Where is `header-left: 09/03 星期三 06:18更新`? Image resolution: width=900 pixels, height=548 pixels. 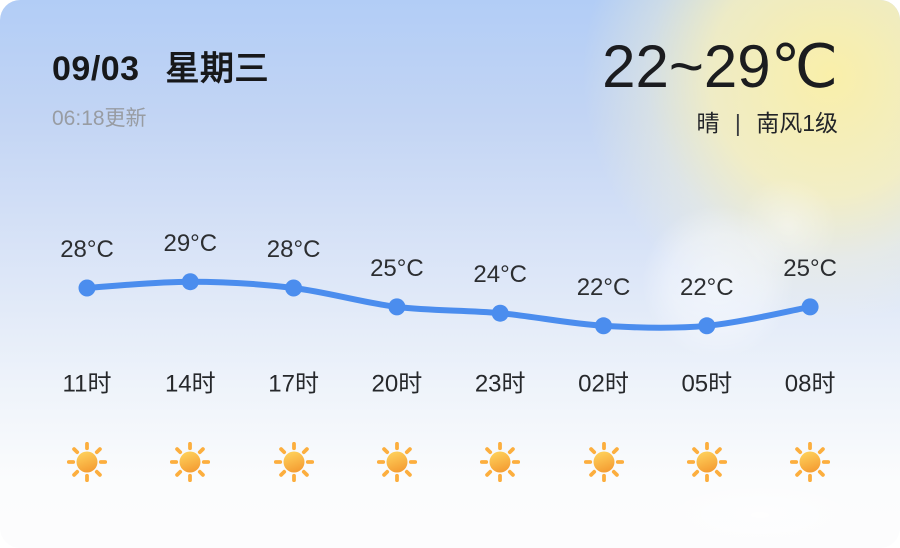
header-left: 09/03 星期三 06:18更新 is located at coordinates (160, 90).